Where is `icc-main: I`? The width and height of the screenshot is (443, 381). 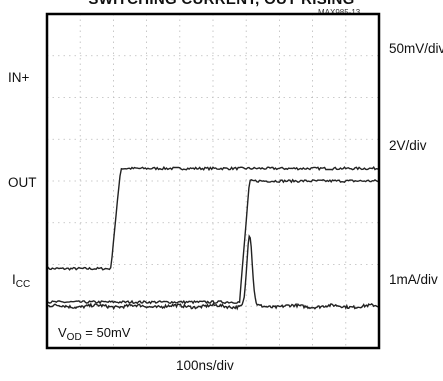
icc-main: I is located at coordinates (14, 279).